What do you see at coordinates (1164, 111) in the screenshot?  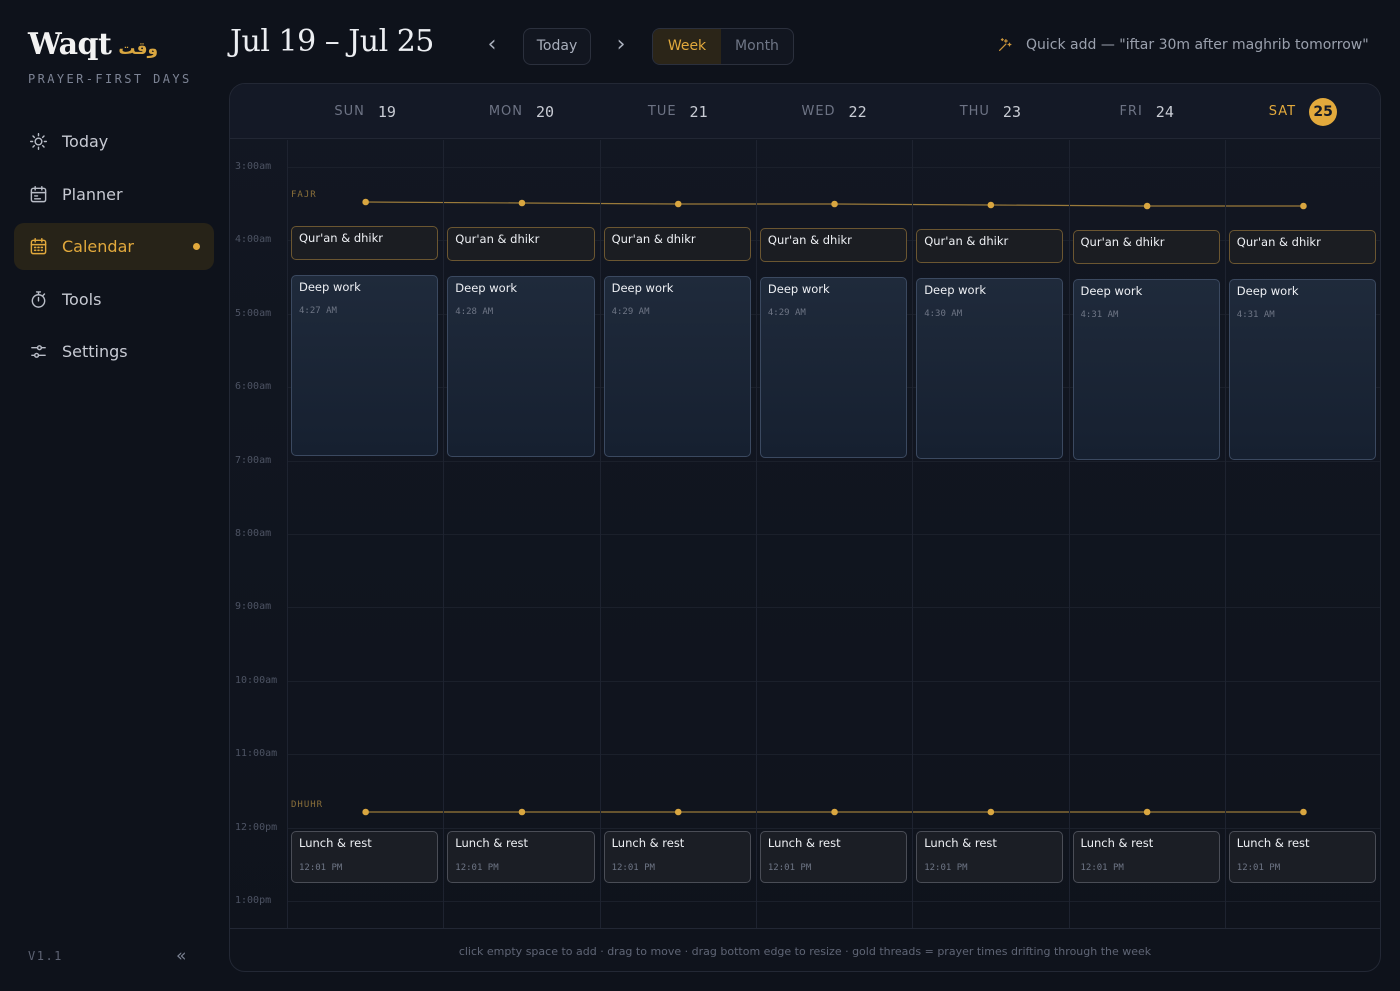 I see `day-date: 24` at bounding box center [1164, 111].